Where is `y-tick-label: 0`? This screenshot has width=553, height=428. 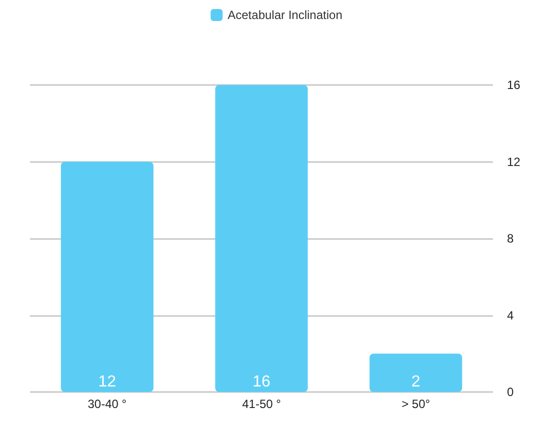
y-tick-label: 0 is located at coordinates (510, 392).